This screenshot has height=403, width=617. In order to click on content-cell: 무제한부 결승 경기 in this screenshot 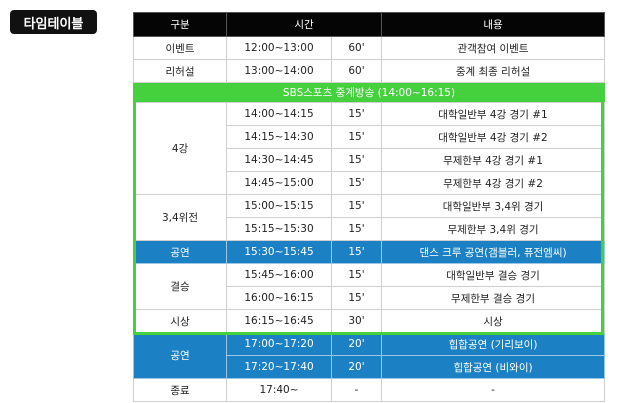, I will do `click(493, 298)`.